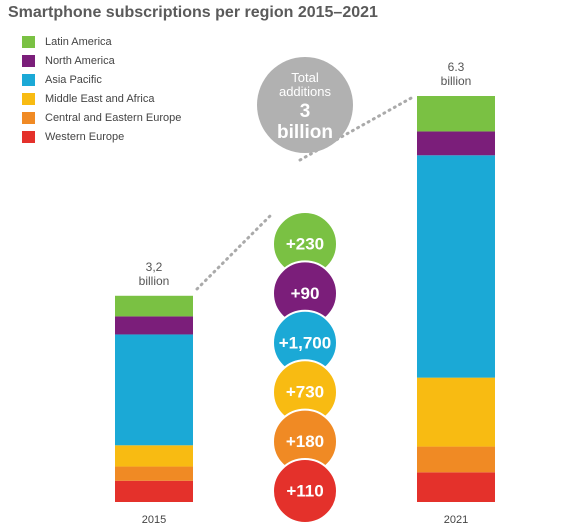 This screenshot has height=530, width=584. What do you see at coordinates (113, 118) in the screenshot?
I see `legend-label: Central and Eastern Europe` at bounding box center [113, 118].